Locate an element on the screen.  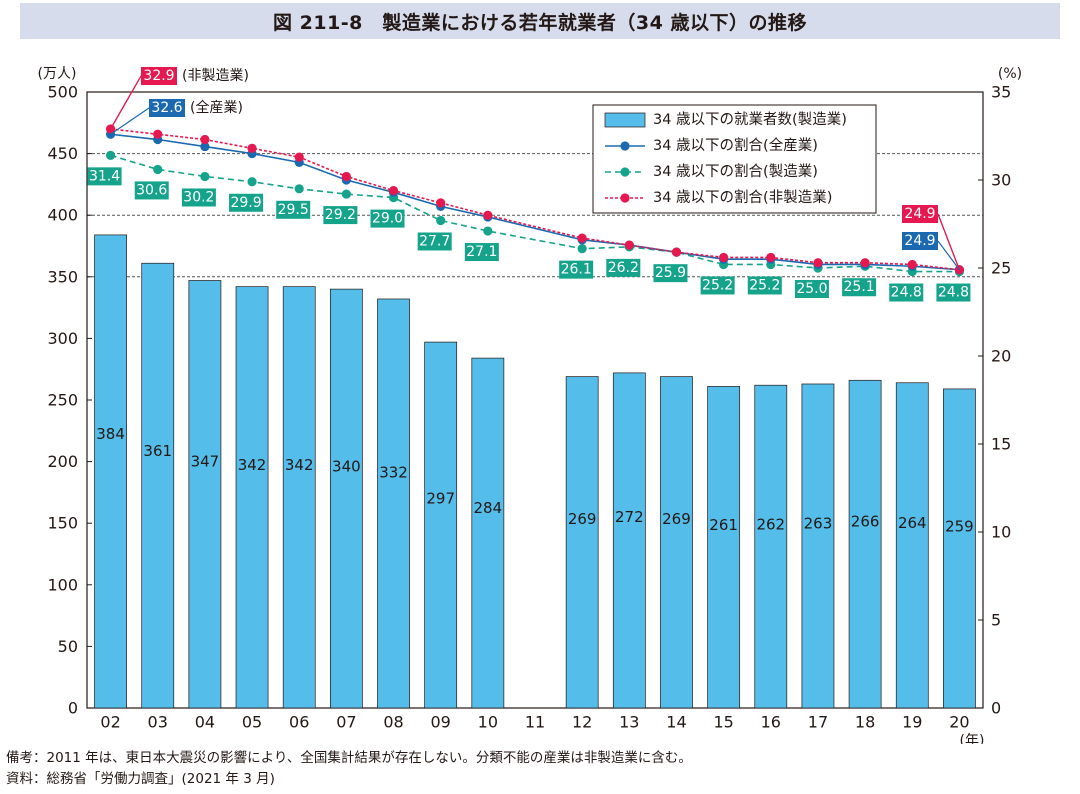
callout-text: (非製造業) is located at coordinates (215, 76).